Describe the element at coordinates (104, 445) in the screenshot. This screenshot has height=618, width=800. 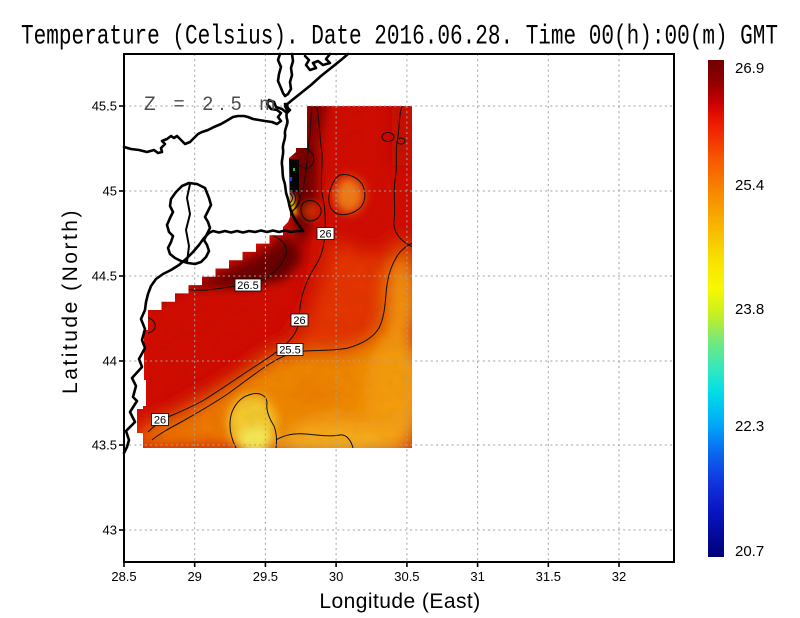
I see `svg-text: 43.5` at that location.